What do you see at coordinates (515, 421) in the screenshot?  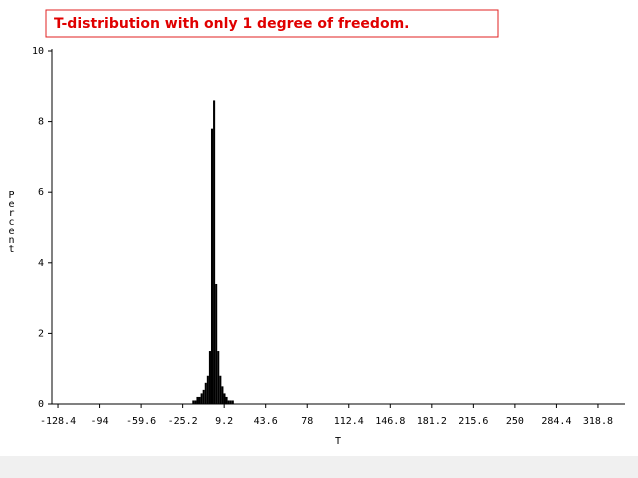 I see `x-tick-label: 250` at bounding box center [515, 421].